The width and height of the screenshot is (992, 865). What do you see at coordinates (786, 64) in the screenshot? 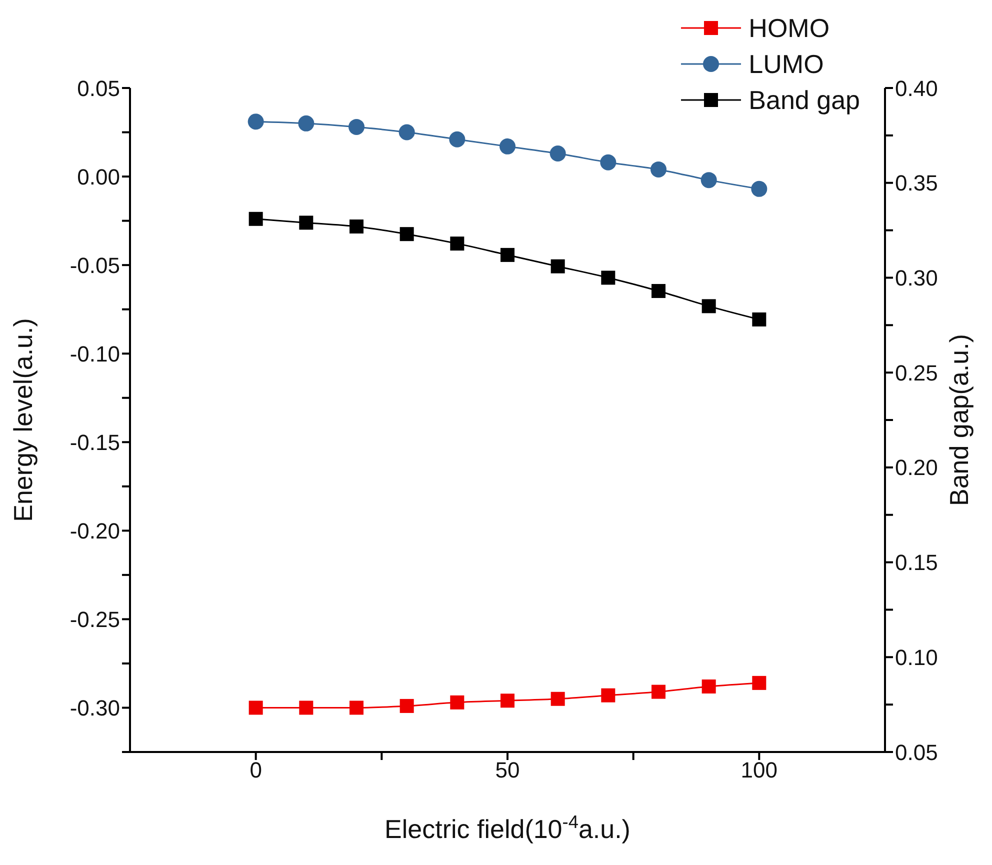
I see `legend-label: LUMO` at bounding box center [786, 64].